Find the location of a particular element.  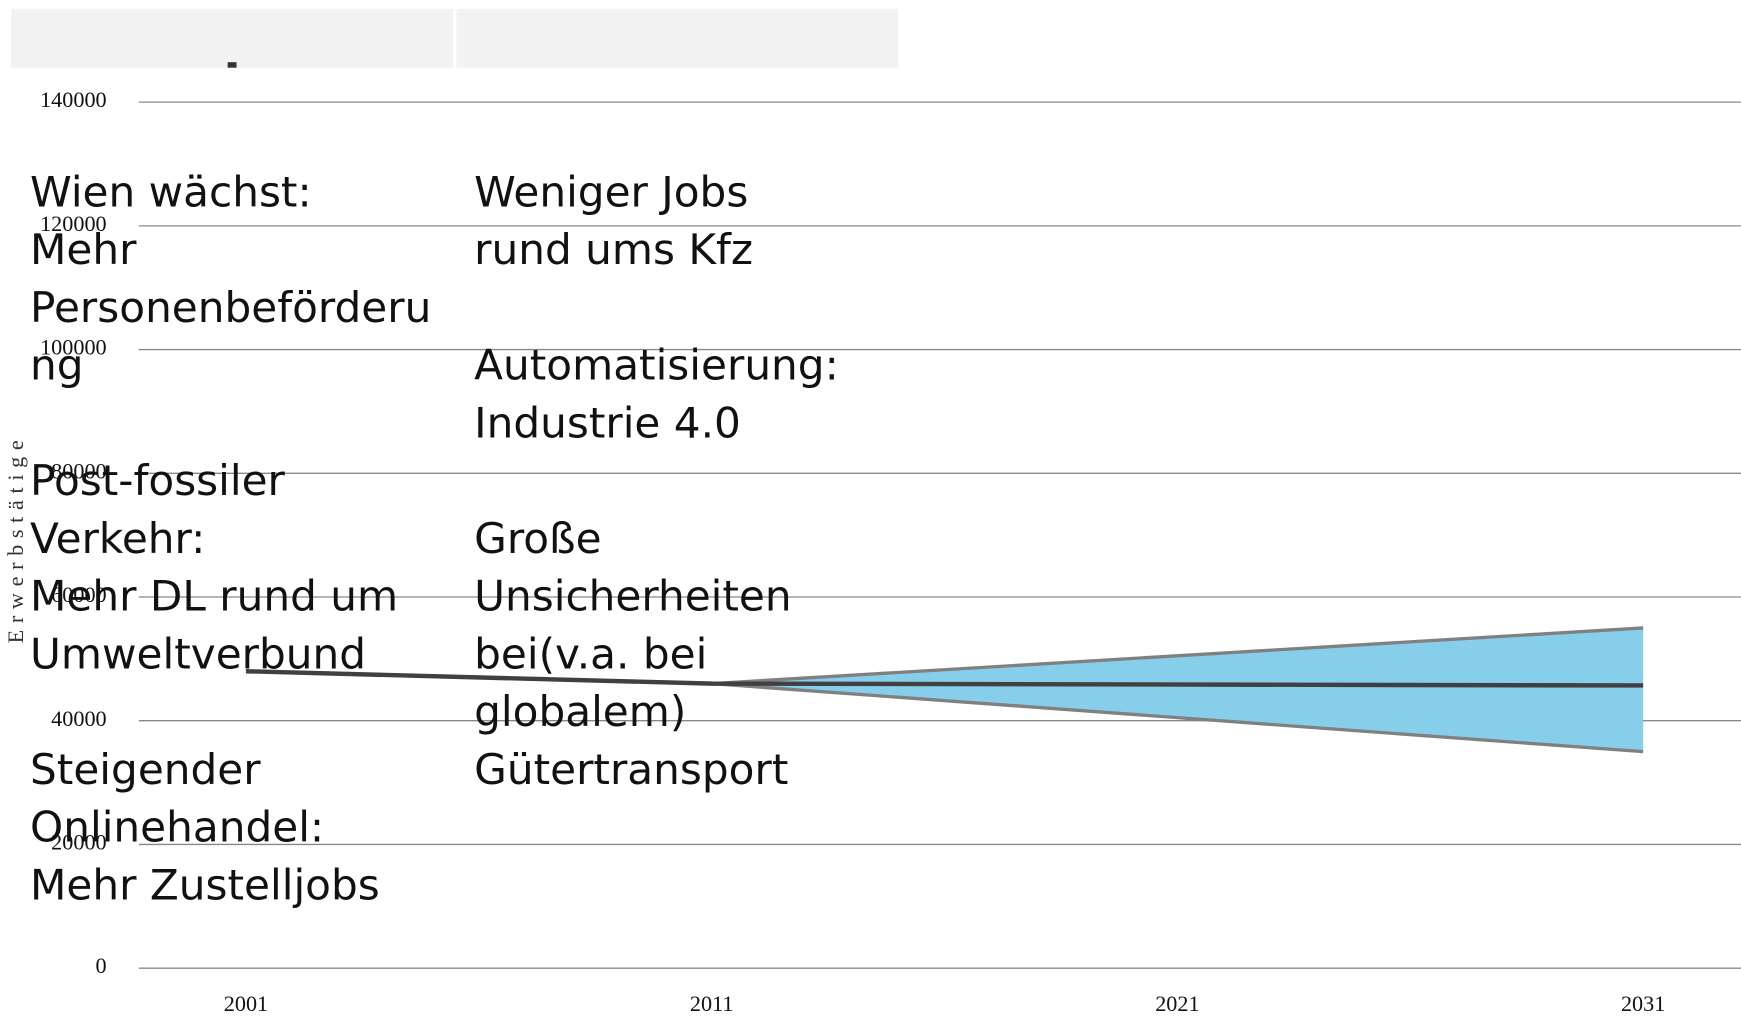

text-box: Wien wächst: Mehr Personenbeförderung is located at coordinates (231, 278).